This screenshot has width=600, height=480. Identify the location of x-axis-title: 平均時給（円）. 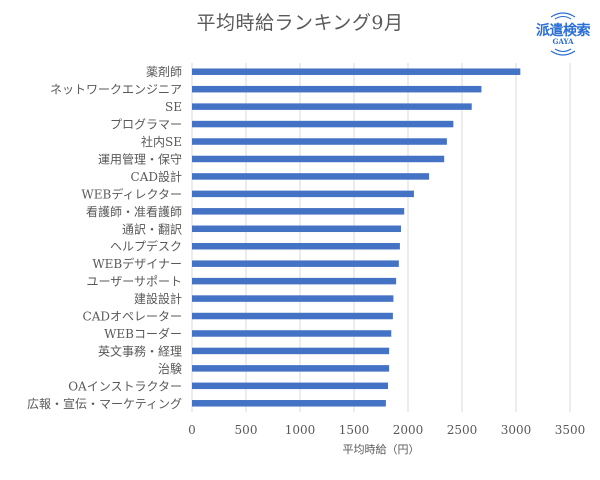
(381, 449).